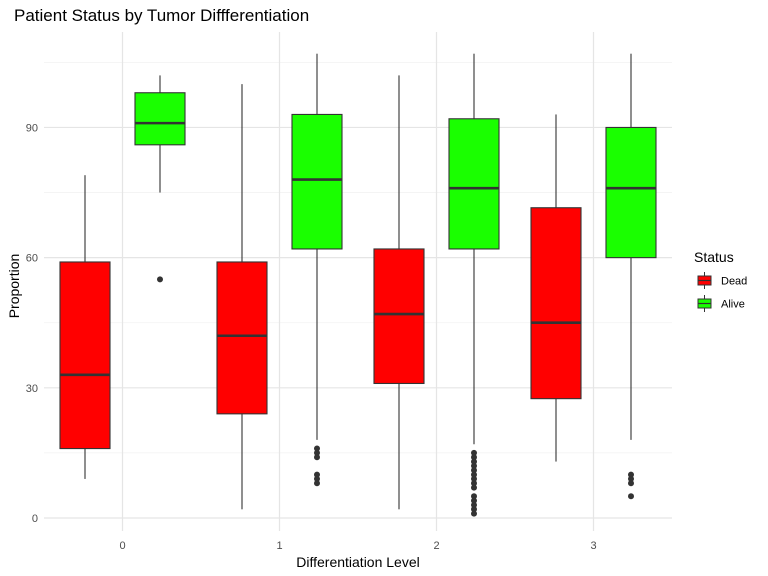 This screenshot has height=576, width=768. I want to click on y-axis-title: Proportion, so click(14, 286).